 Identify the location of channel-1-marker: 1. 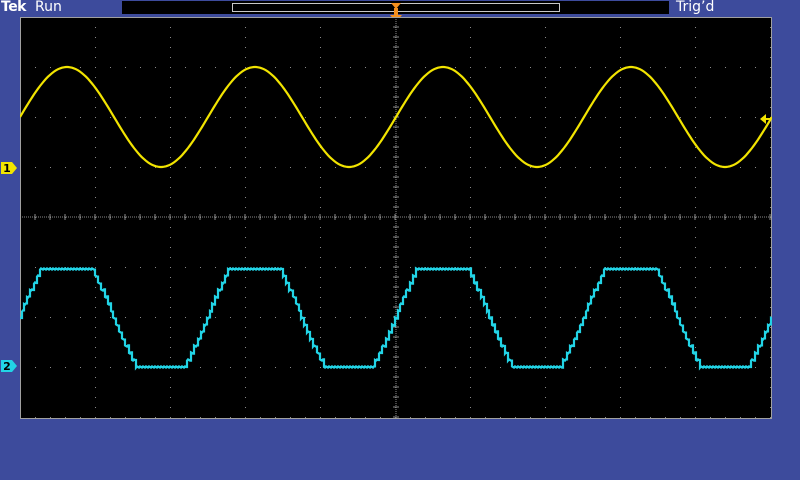
(9, 168).